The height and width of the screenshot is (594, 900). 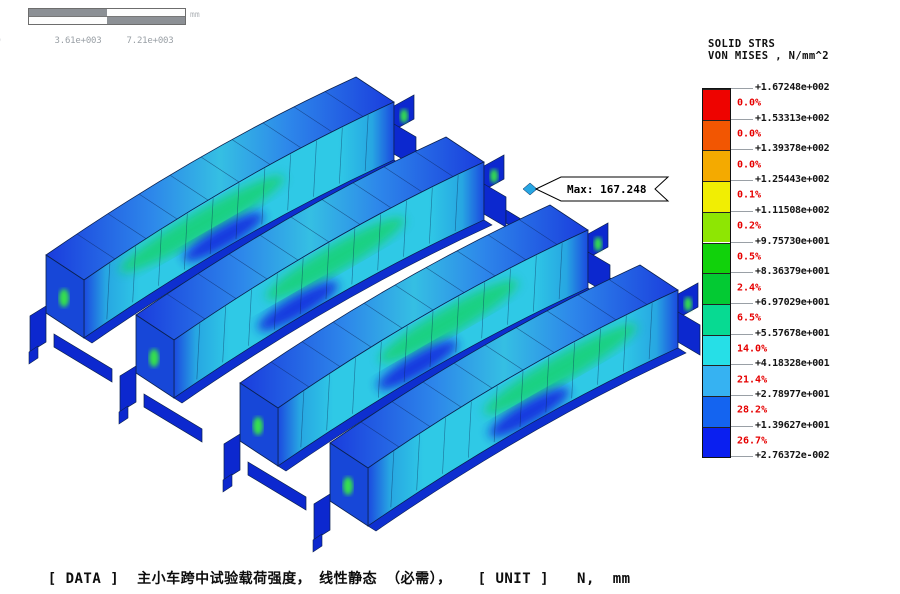 What do you see at coordinates (749, 195) in the screenshot?
I see `legend-percent-label: 0.1%` at bounding box center [749, 195].